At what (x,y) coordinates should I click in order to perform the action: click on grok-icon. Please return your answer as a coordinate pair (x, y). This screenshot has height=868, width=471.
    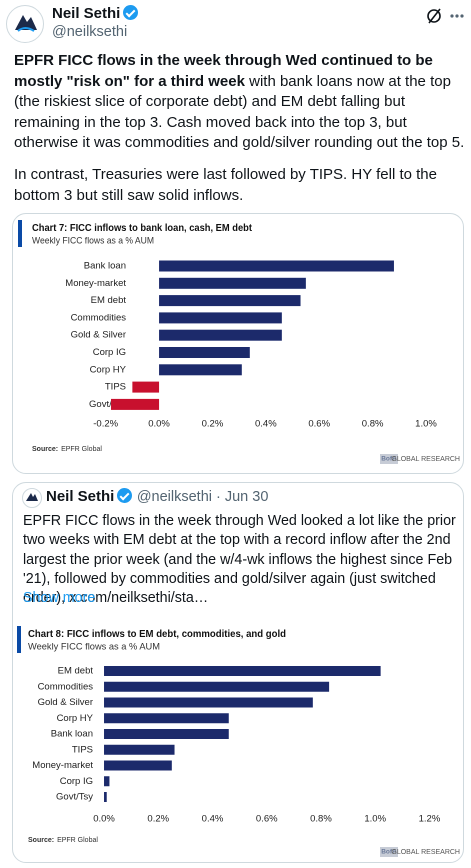
    Looking at the image, I should click on (434, 16).